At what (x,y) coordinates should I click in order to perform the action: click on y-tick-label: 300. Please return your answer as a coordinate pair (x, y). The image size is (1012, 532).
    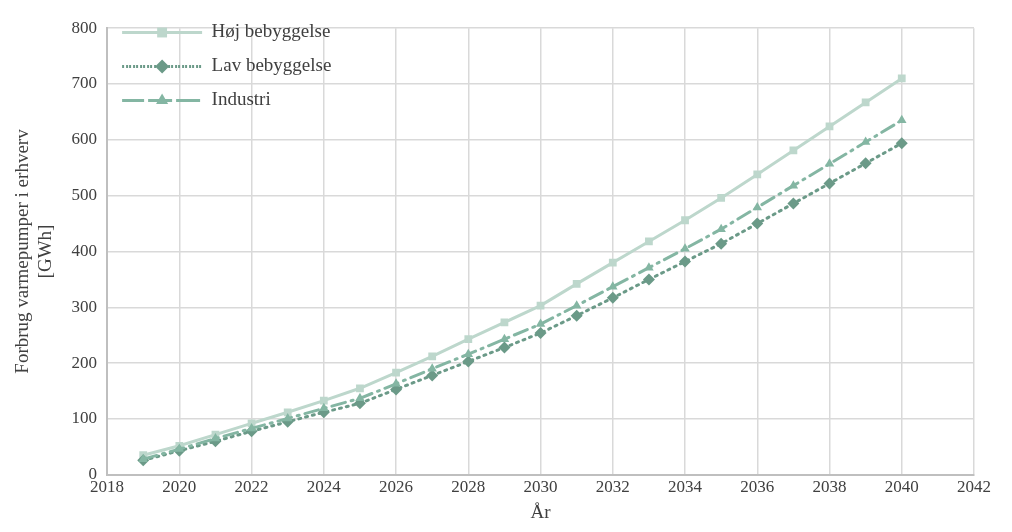
    Looking at the image, I should click on (84, 306).